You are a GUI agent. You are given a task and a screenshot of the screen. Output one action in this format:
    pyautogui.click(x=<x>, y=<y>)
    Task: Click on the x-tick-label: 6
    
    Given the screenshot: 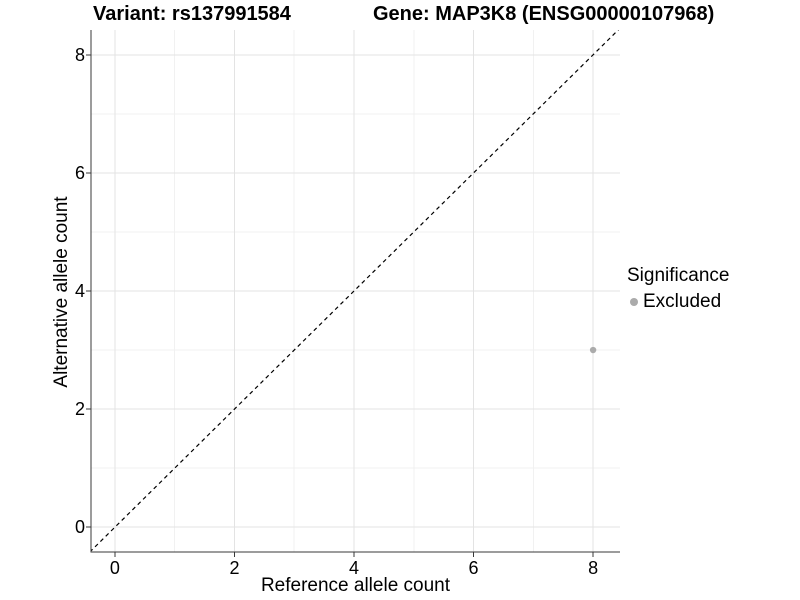 What is the action you would take?
    pyautogui.click(x=473, y=568)
    